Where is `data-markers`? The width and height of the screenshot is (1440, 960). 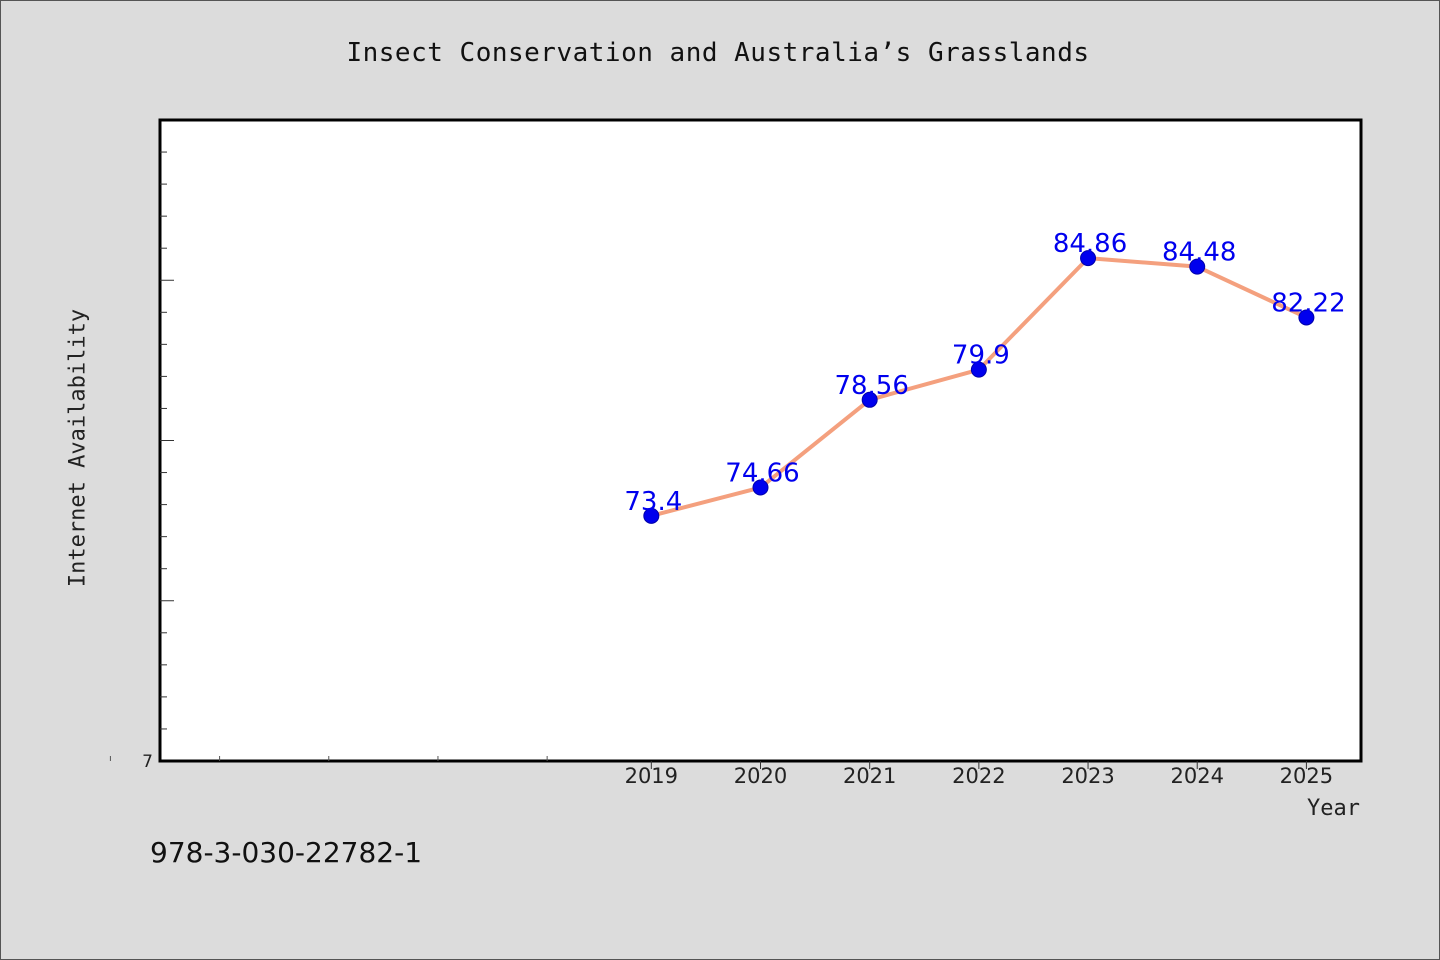
data-markers is located at coordinates (979, 387).